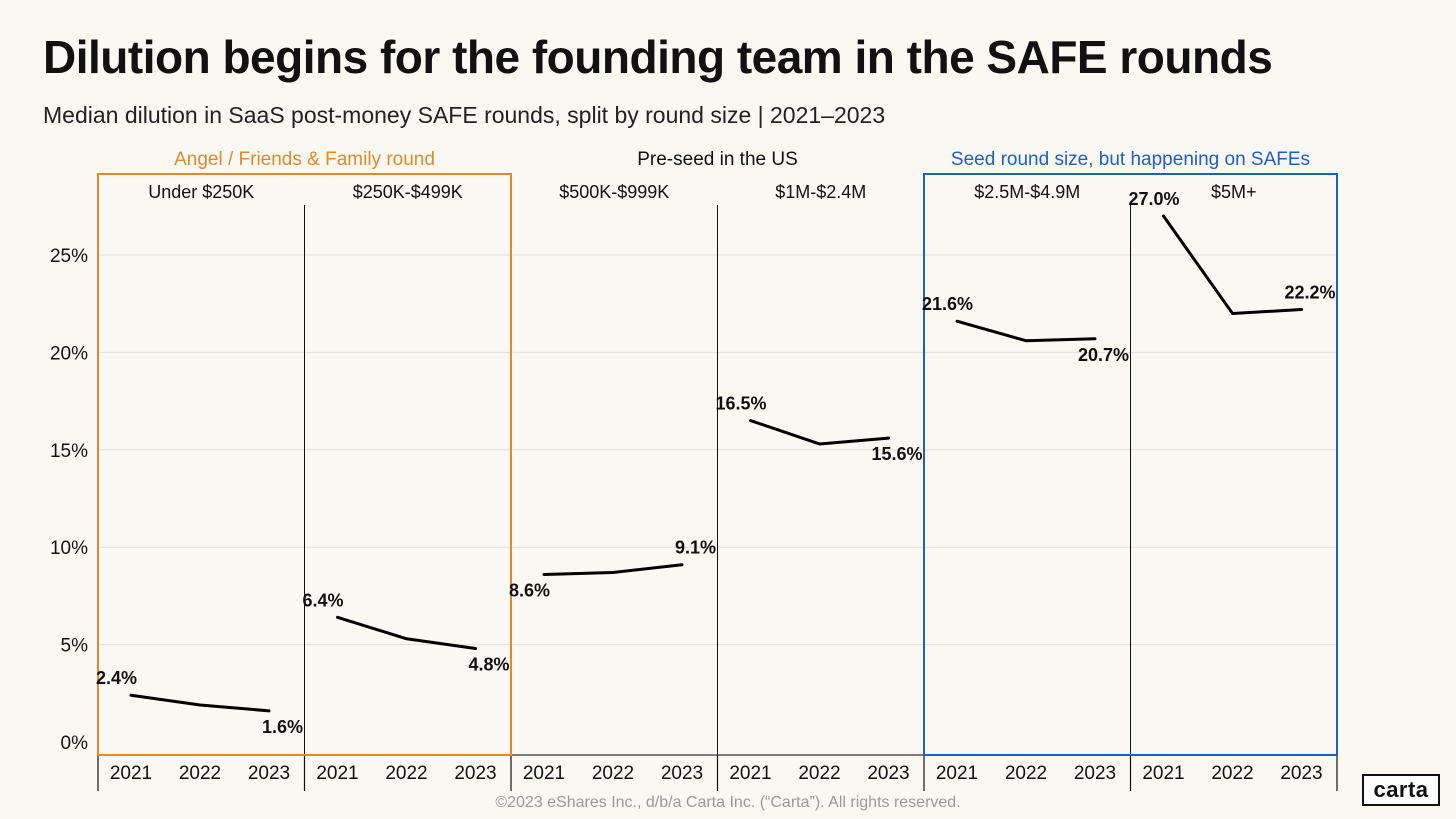 Image resolution: width=1456 pixels, height=819 pixels. Describe the element at coordinates (741, 404) in the screenshot. I see `data-label: 16.5%` at that location.